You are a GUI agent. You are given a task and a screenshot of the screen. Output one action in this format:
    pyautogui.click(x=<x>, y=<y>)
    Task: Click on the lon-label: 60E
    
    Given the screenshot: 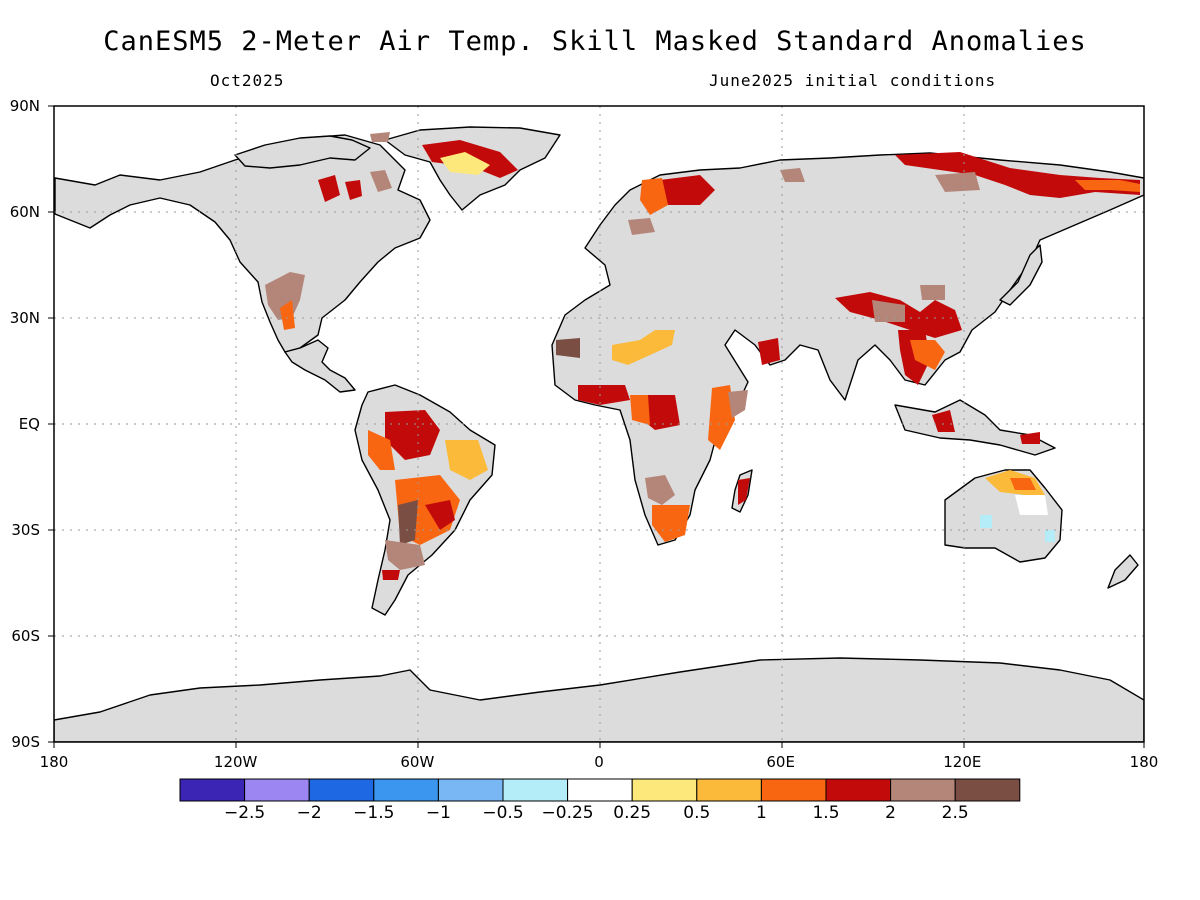 What is the action you would take?
    pyautogui.click(x=780, y=762)
    